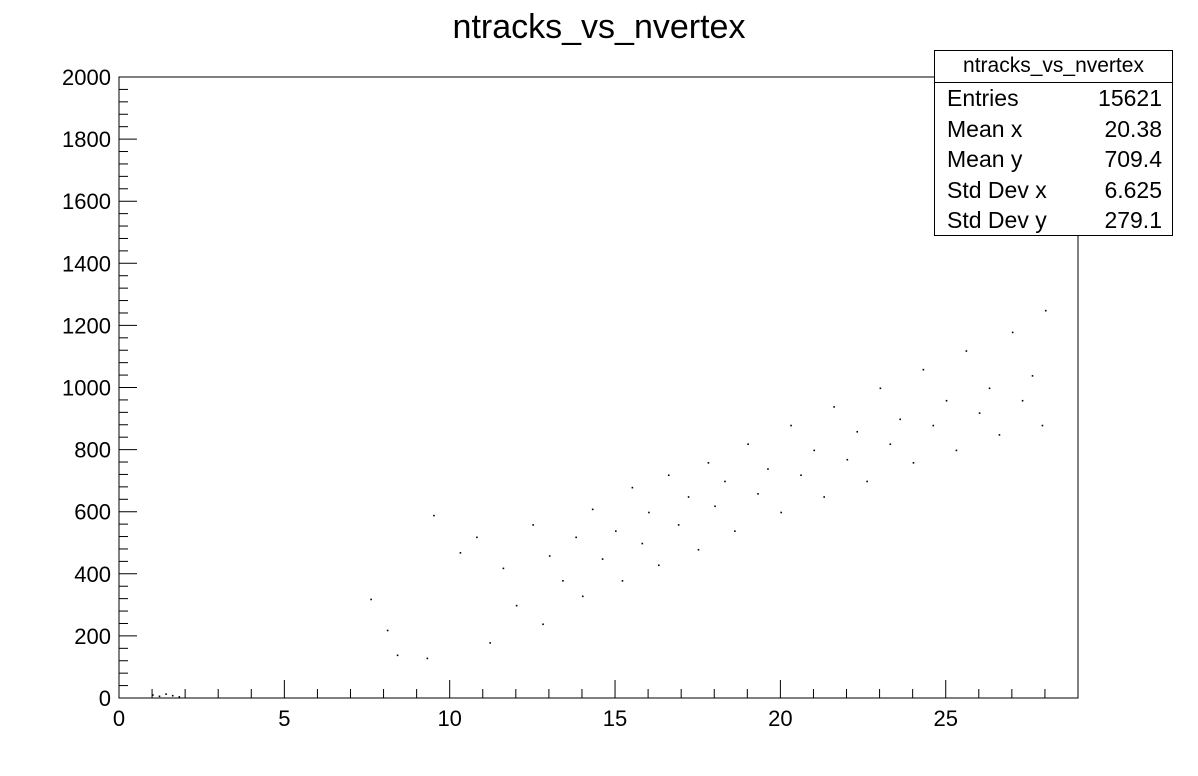  Describe the element at coordinates (86, 263) in the screenshot. I see `y-tick-label: 1400` at that location.